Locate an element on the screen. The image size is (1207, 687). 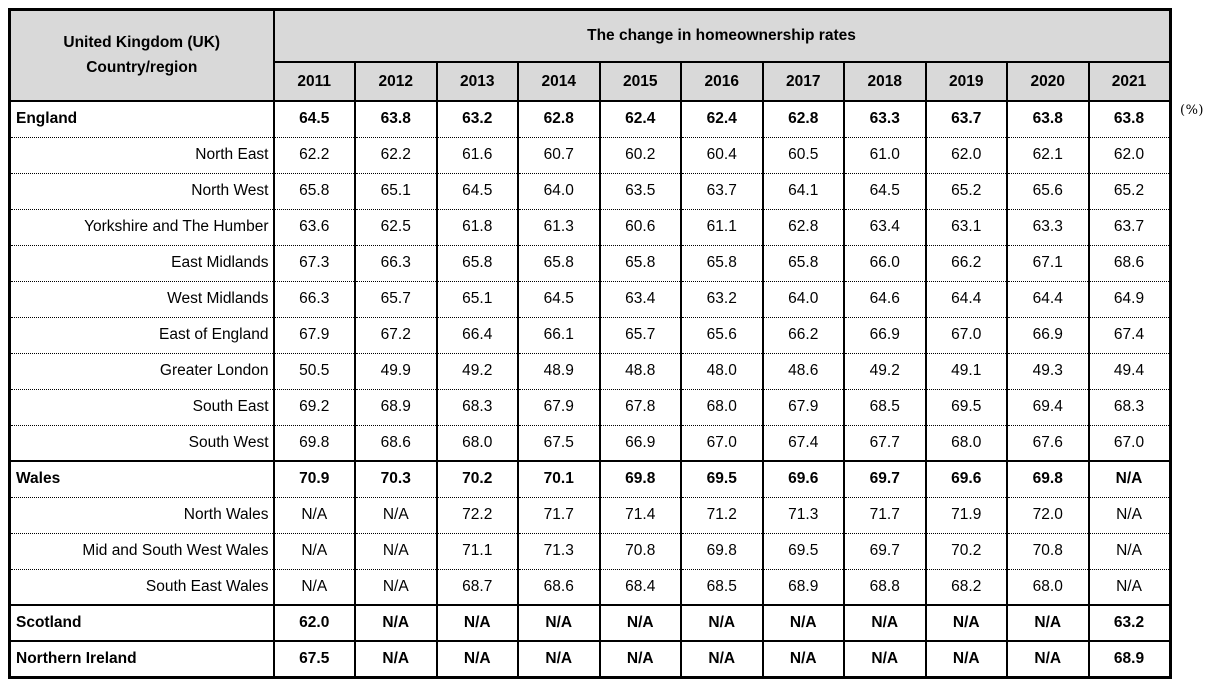
value-cell: 67.5 is located at coordinates (314, 658).